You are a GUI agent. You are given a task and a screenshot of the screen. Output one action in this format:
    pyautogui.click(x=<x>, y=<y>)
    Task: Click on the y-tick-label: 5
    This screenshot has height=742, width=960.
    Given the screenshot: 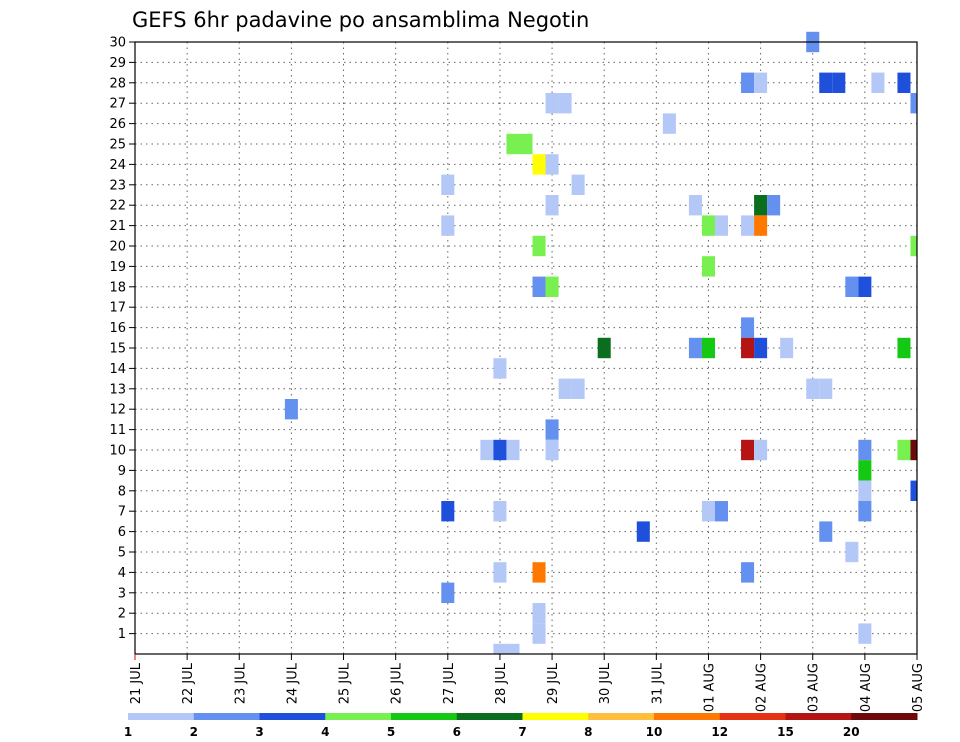 What is the action you would take?
    pyautogui.click(x=122, y=553)
    